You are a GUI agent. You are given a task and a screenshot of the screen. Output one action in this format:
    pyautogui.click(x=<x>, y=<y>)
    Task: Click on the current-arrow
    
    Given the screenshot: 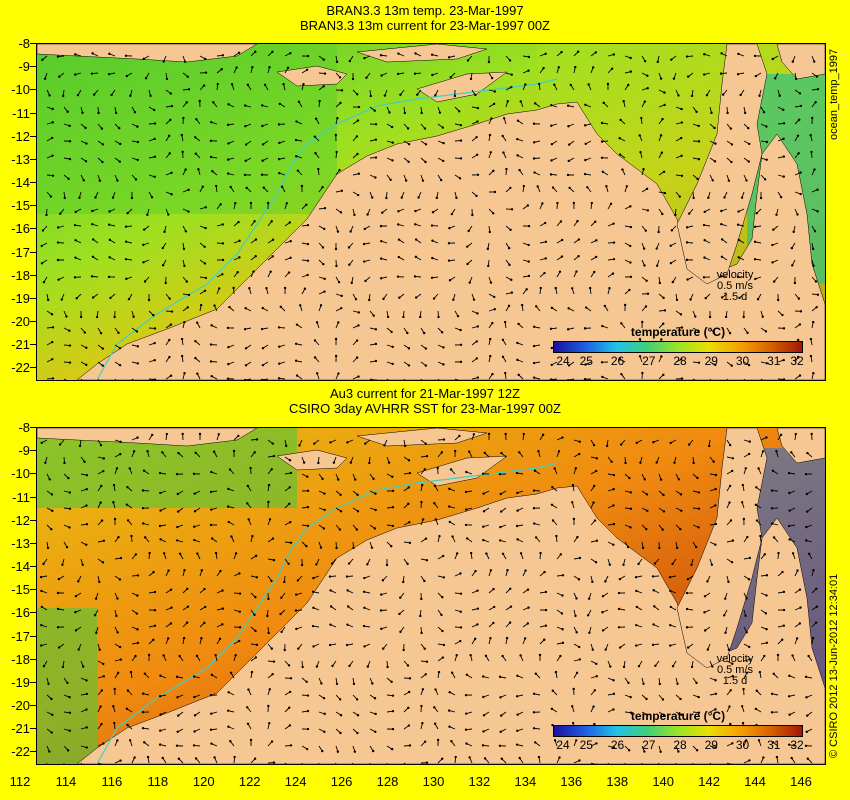 What is the action you would take?
    pyautogui.click(x=81, y=763)
    